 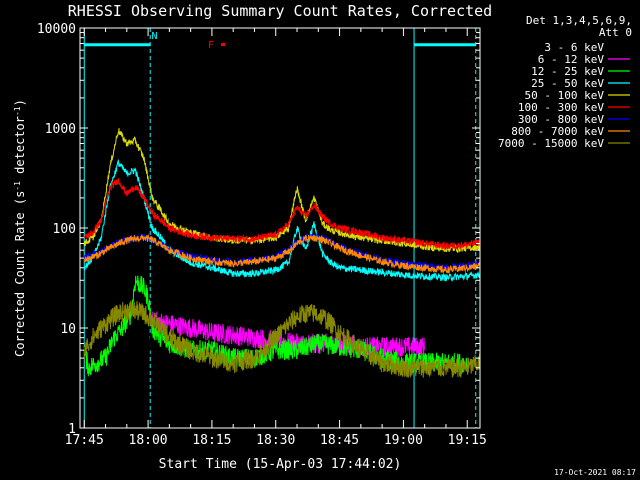 What do you see at coordinates (574, 47) in the screenshot?
I see `legend-entry-label: 3 - 6 keV` at bounding box center [574, 47].